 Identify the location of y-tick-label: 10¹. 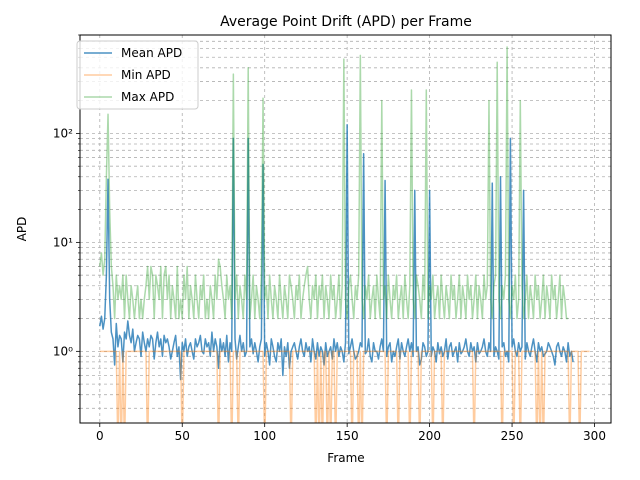
(63, 242).